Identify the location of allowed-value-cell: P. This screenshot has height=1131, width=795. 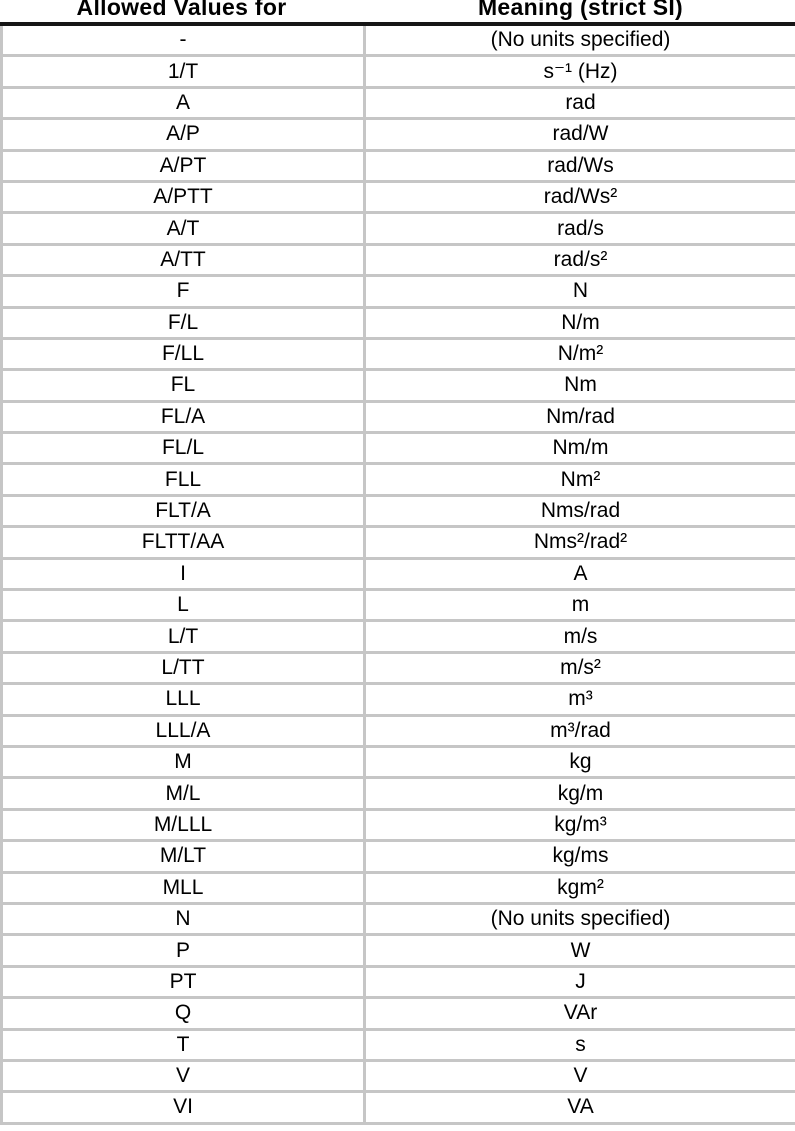
(183, 950).